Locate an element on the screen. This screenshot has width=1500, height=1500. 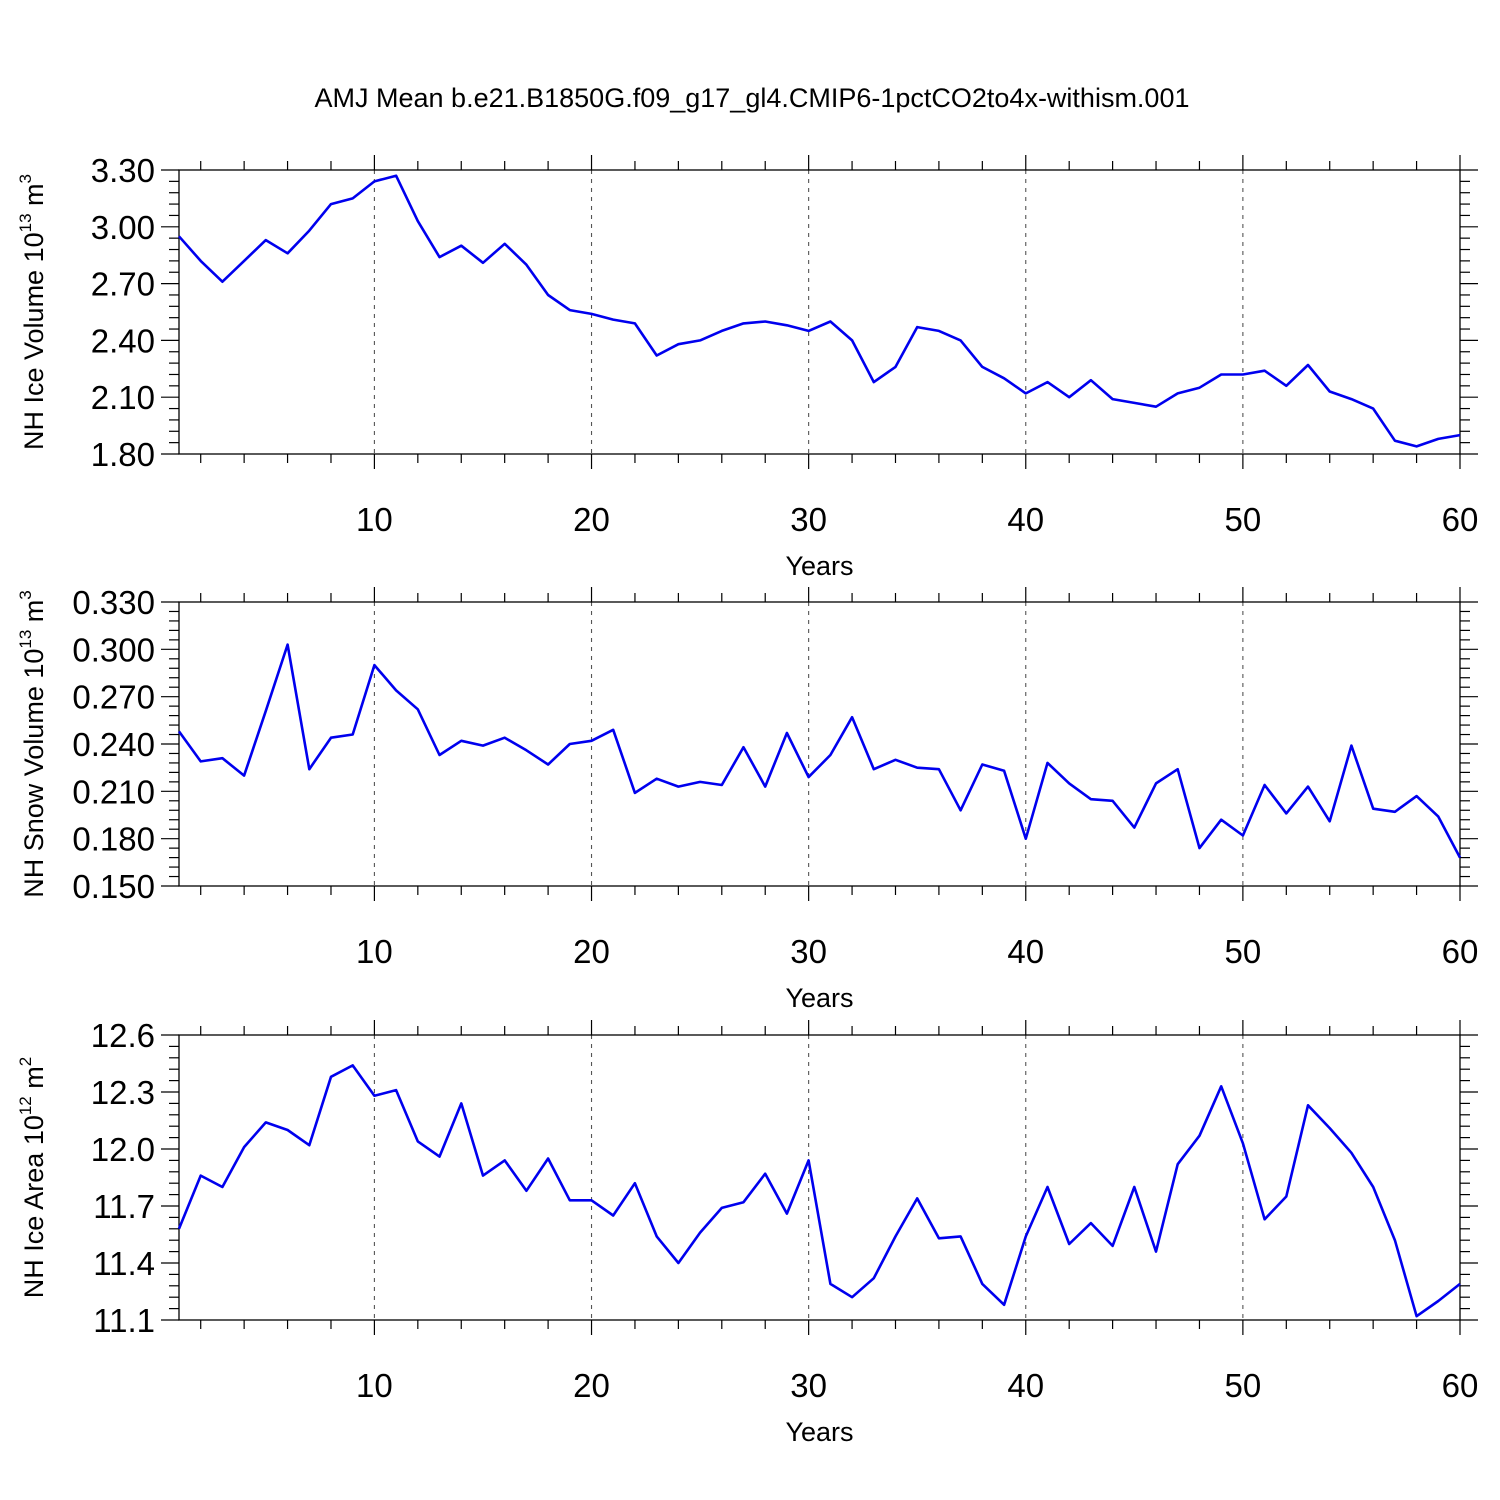
y-tick-label: 0.150 is located at coordinates (113, 886).